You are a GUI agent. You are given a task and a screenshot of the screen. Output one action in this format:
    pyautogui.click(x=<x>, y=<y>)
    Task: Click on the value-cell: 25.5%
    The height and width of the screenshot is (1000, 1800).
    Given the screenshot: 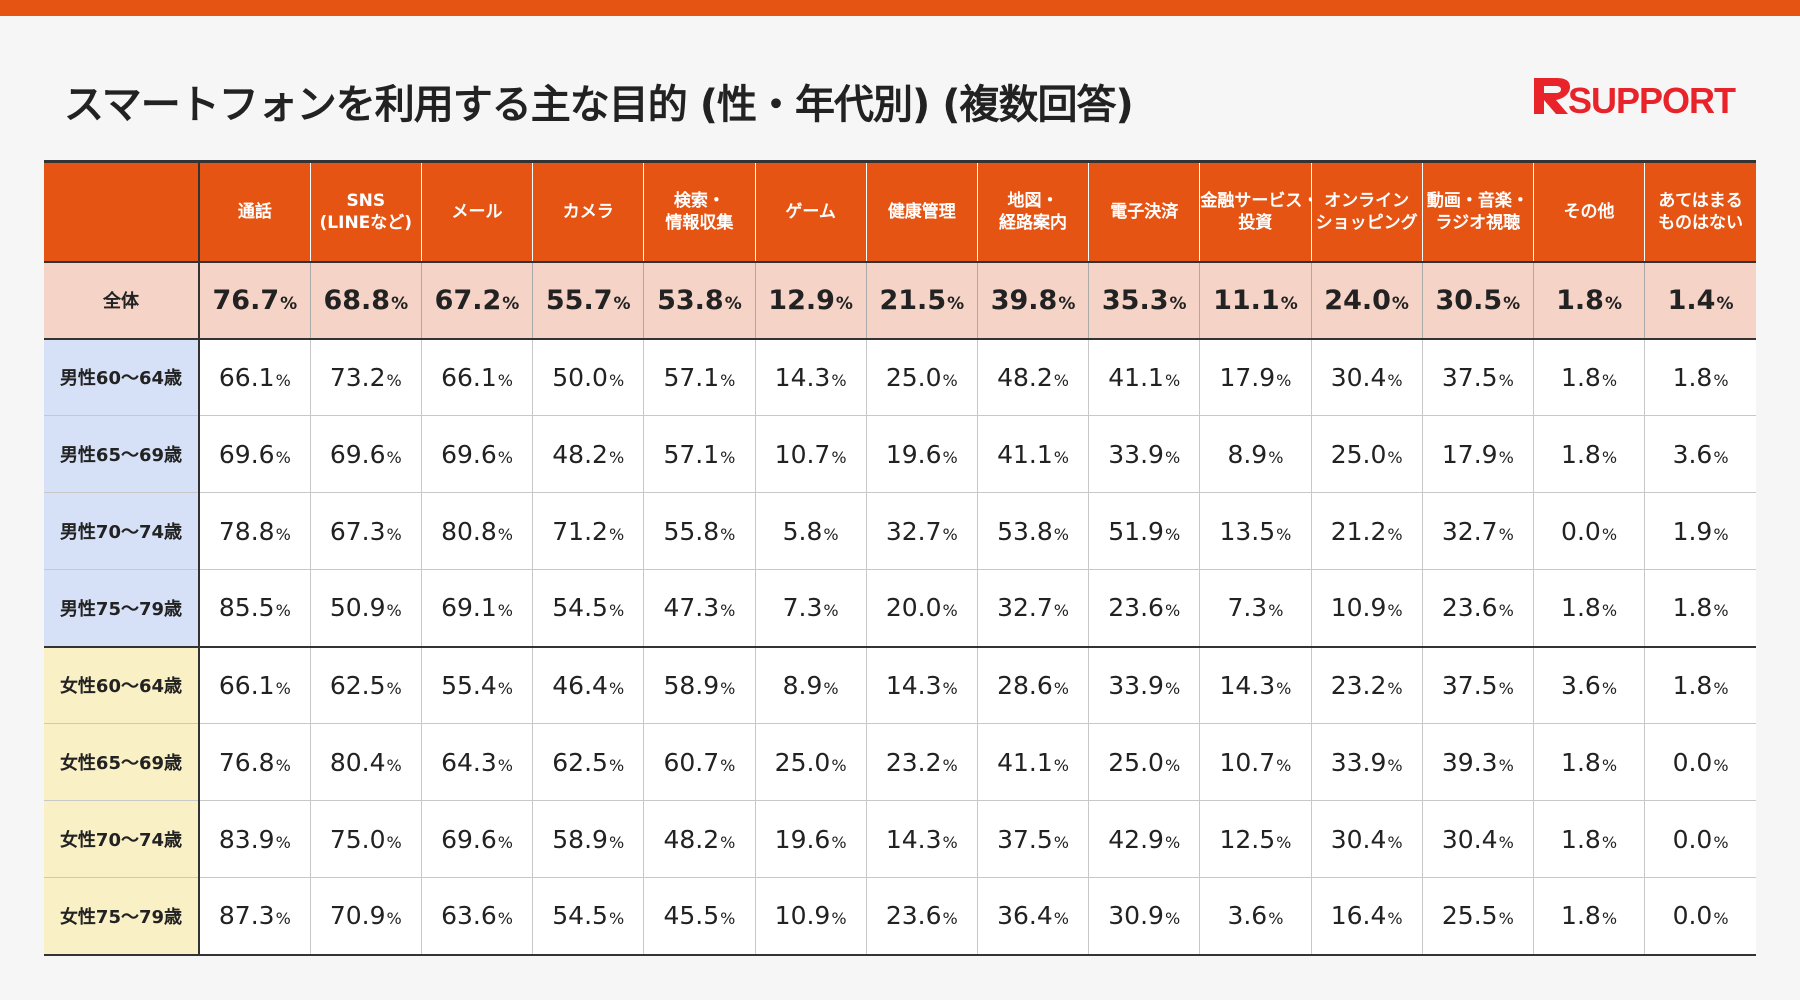 What is the action you would take?
    pyautogui.click(x=1477, y=916)
    